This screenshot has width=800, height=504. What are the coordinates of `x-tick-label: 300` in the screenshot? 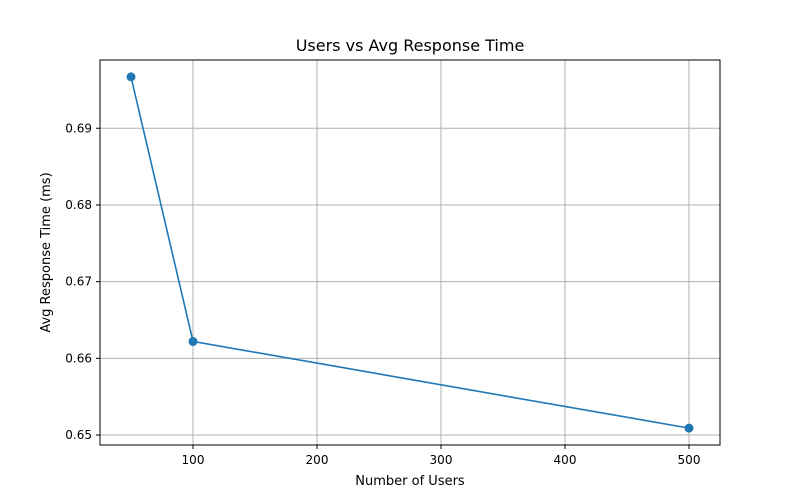 It's located at (441, 460).